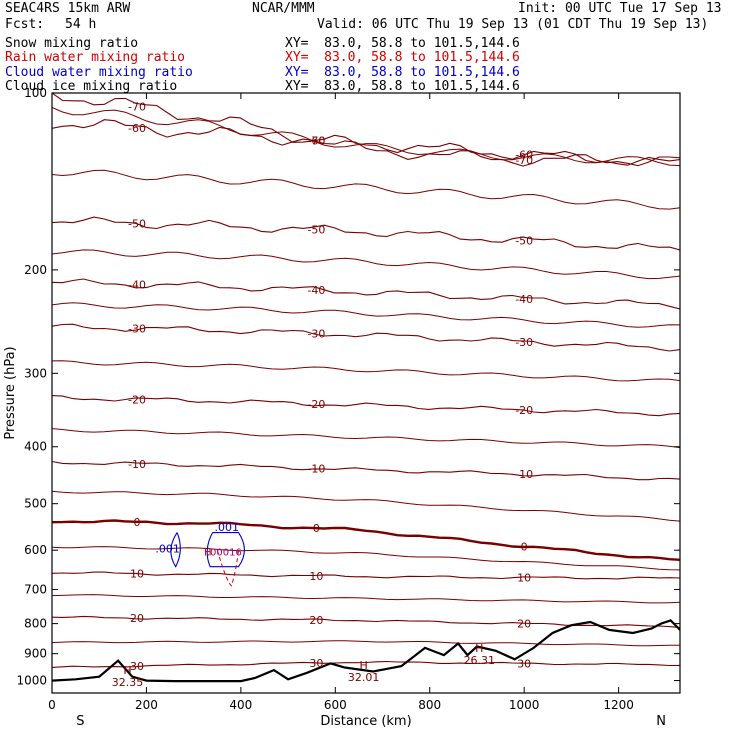  Describe the element at coordinates (81, 24) in the screenshot. I see `forecast-hours: 54 h` at that location.